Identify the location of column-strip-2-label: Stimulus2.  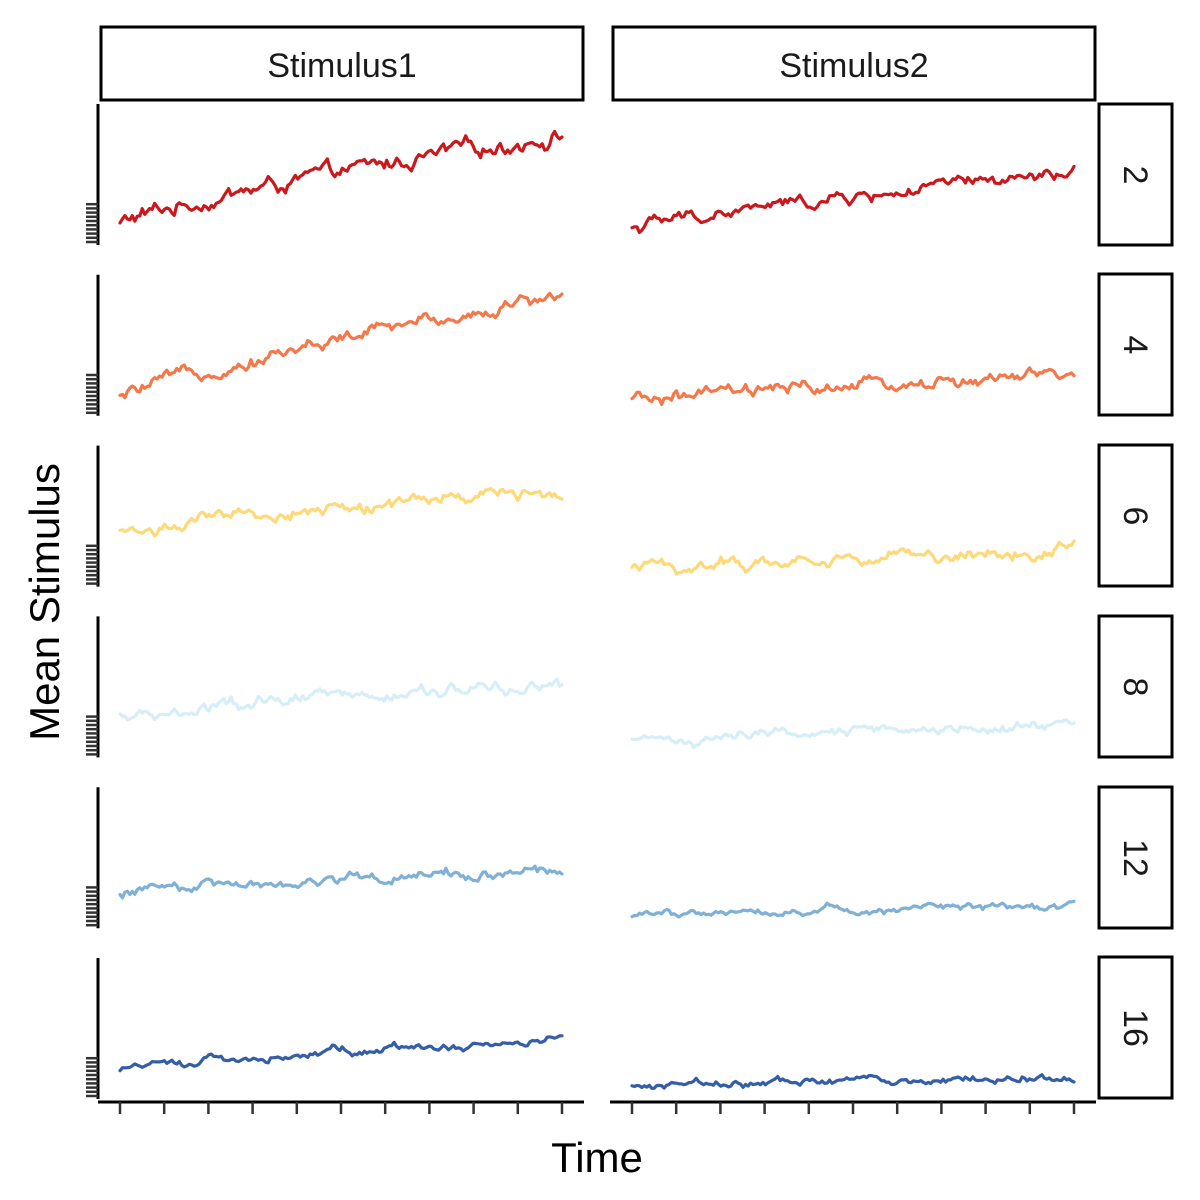
(853, 66).